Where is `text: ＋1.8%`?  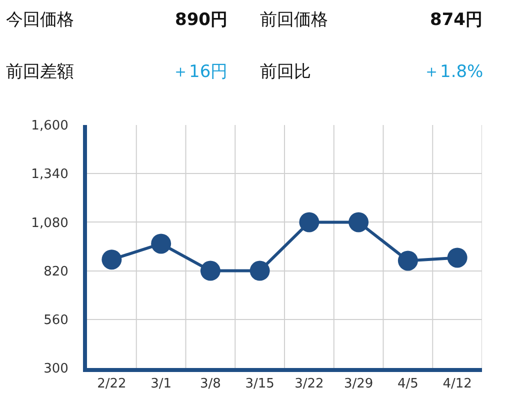
text: ＋1.8% is located at coordinates (453, 72).